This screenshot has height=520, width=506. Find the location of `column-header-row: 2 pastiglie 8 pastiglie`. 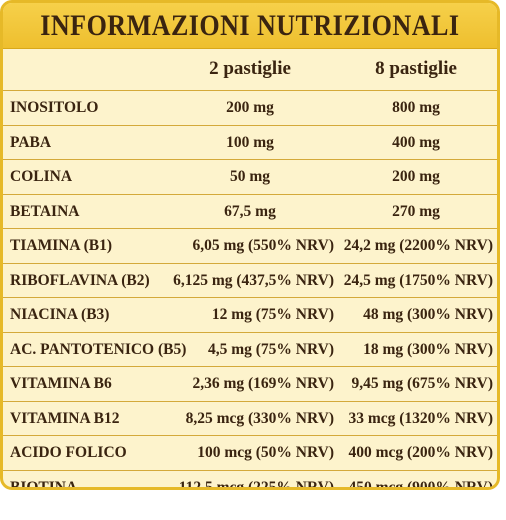

column-header-row: 2 pastiglie 8 pastiglie is located at coordinates (250, 70).